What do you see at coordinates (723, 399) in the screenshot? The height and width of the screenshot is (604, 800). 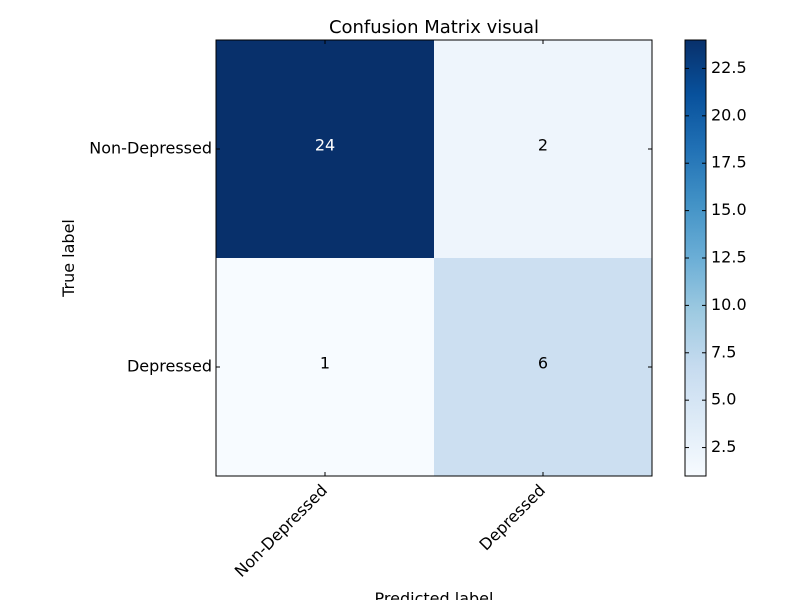 I see `colorbar-tick-label-1: 5.0` at bounding box center [723, 399].